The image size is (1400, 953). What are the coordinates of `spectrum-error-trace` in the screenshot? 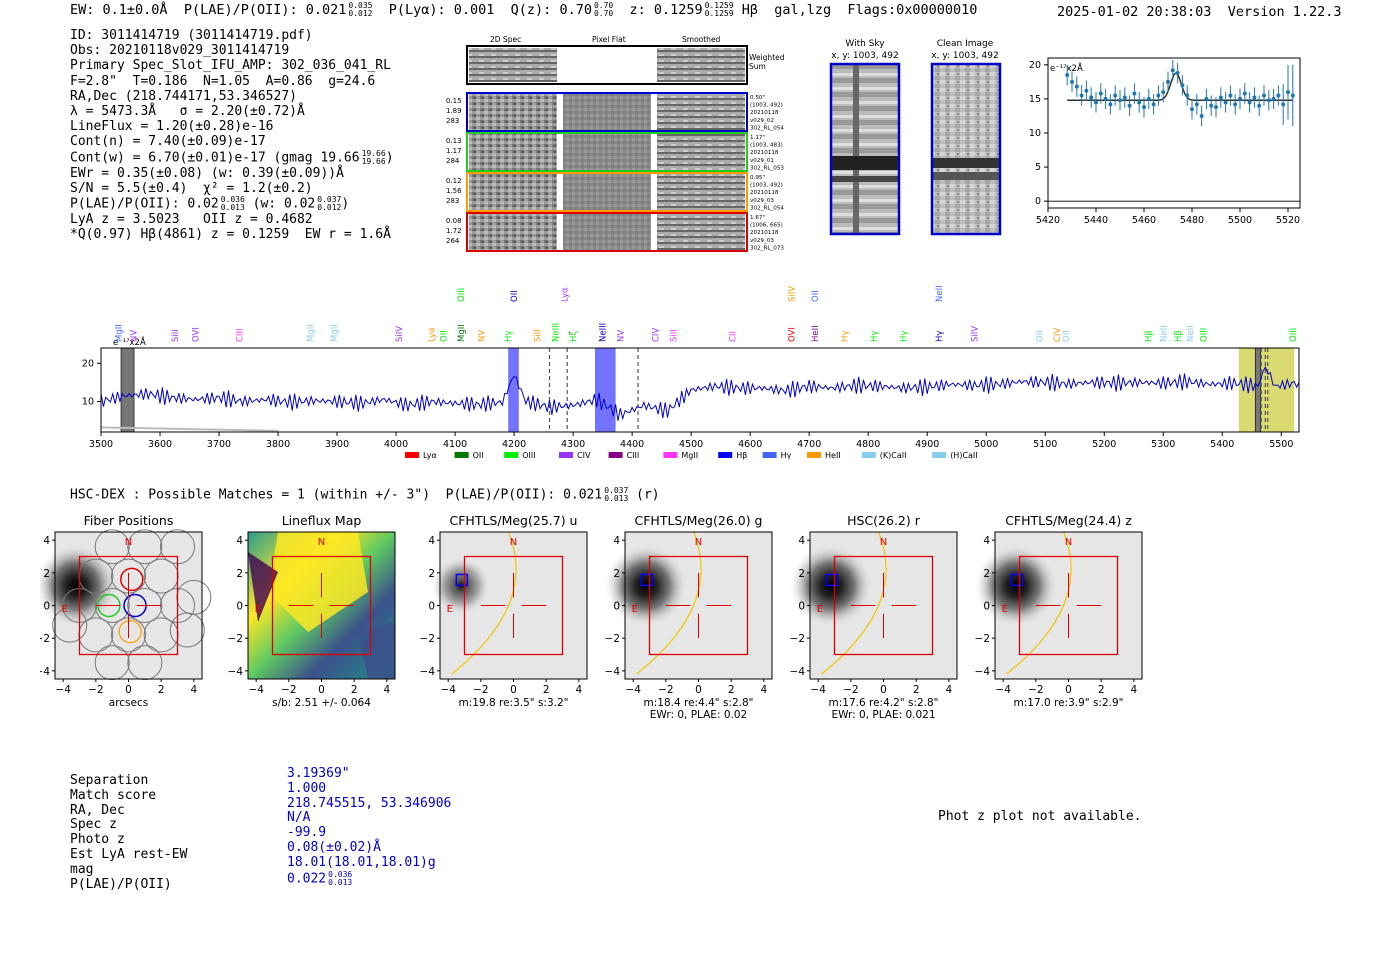 It's located at (189, 429).